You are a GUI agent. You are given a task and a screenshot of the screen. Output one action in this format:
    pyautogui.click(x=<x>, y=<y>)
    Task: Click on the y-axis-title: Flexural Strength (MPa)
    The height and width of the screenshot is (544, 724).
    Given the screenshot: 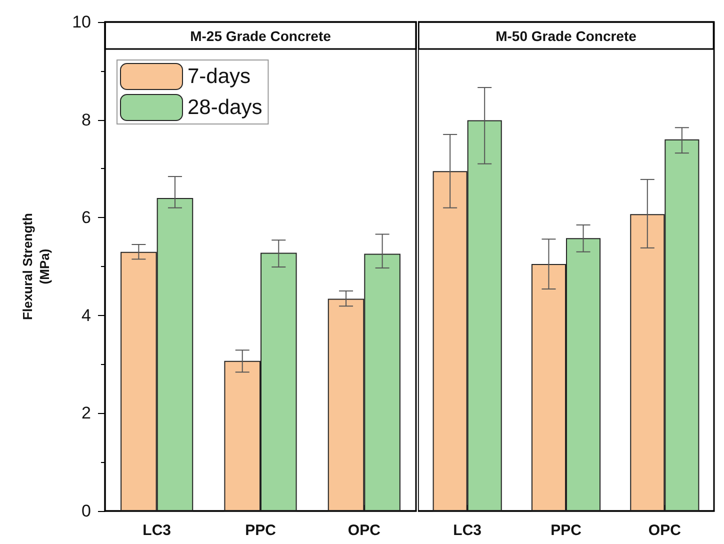 What is the action you would take?
    pyautogui.click(x=36, y=266)
    